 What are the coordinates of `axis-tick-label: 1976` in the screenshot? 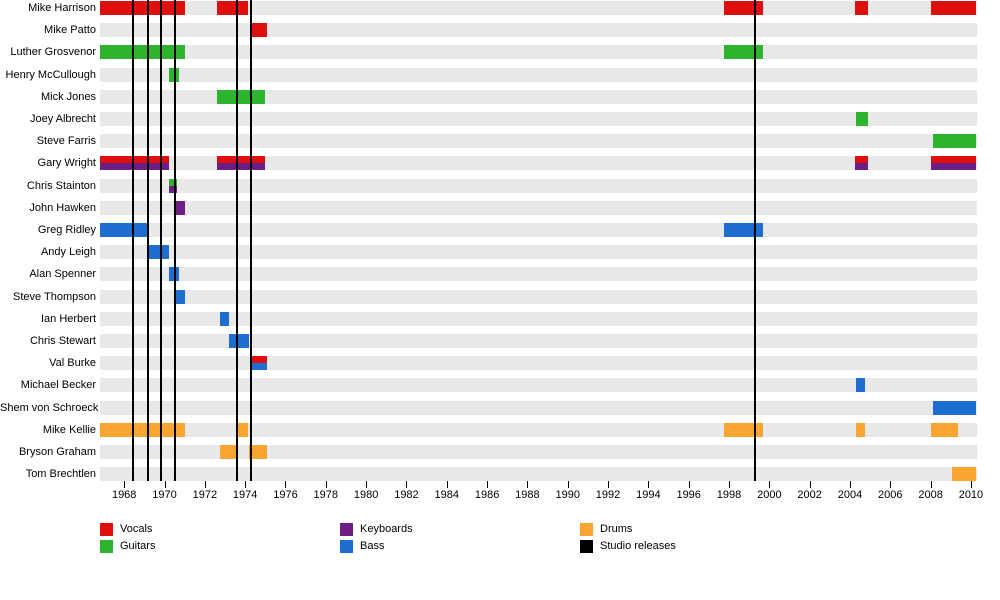 It's located at (285, 495).